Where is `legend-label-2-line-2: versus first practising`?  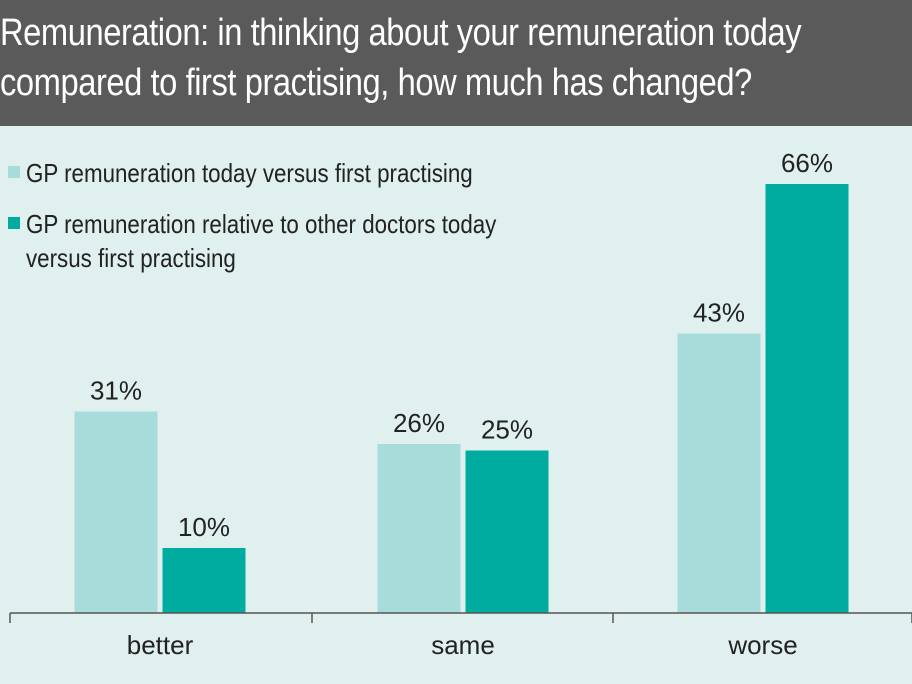 legend-label-2-line-2: versus first practising is located at coordinates (131, 258).